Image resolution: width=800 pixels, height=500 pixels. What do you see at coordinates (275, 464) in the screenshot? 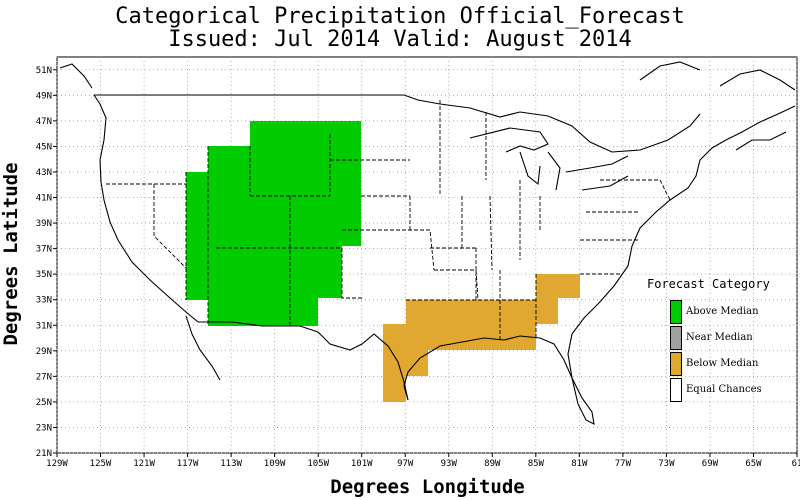
I see `x-tick-label: 109W` at bounding box center [275, 464].